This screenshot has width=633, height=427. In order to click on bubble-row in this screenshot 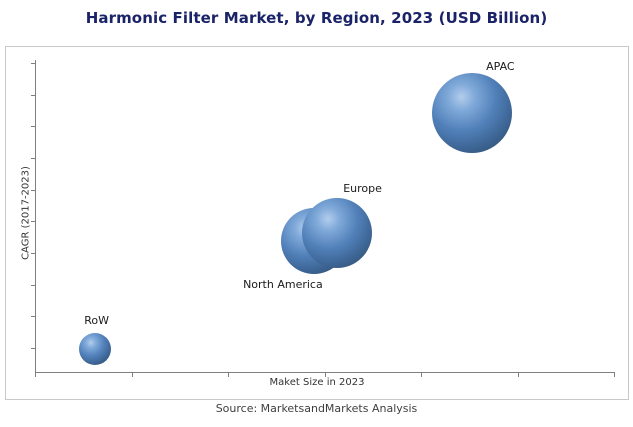, I will do `click(95, 348)`.